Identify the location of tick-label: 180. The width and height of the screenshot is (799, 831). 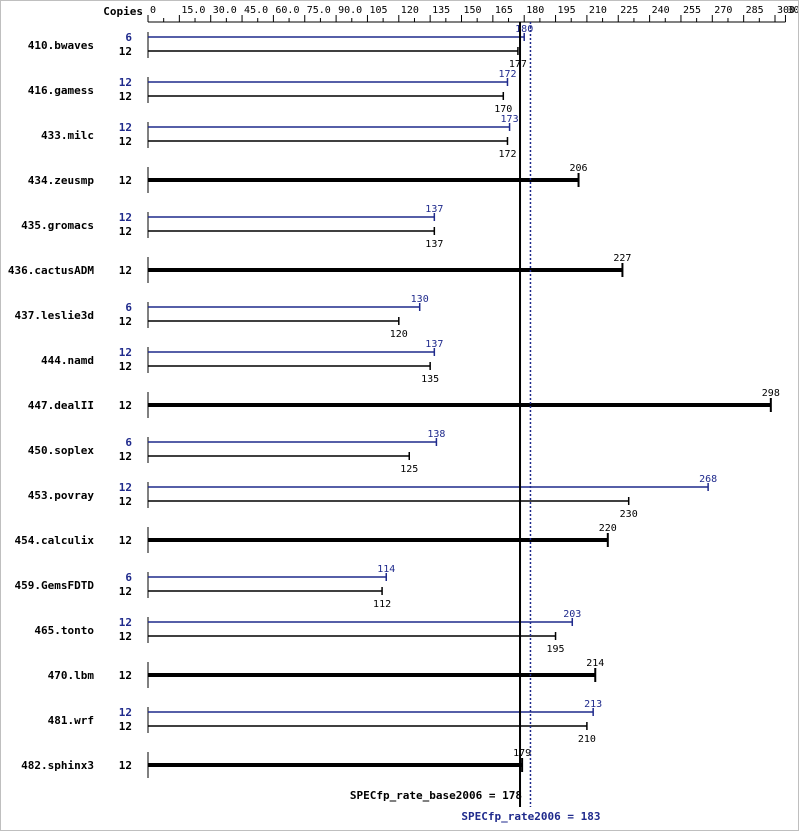
(535, 10).